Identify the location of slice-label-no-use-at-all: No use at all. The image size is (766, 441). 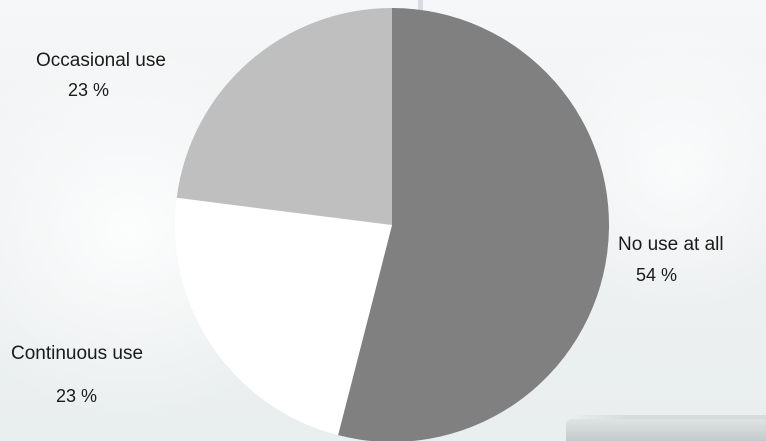
(671, 244).